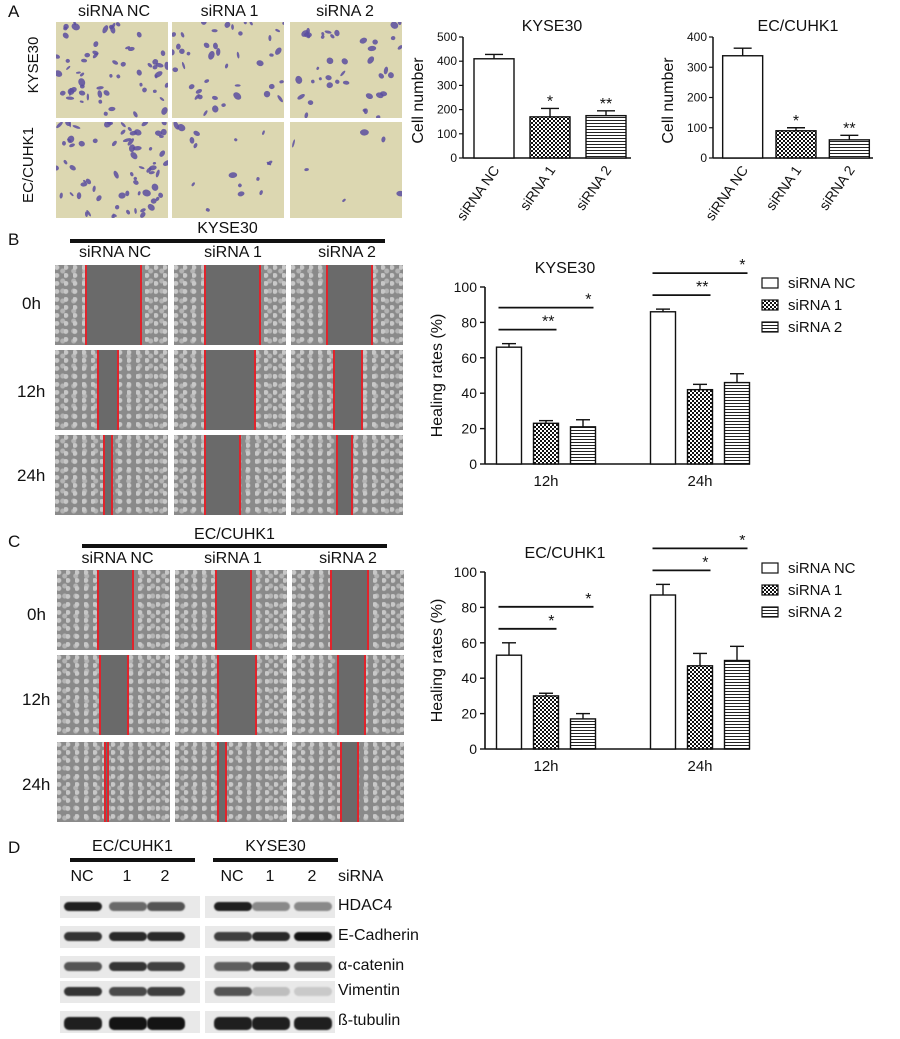  What do you see at coordinates (822, 568) in the screenshot?
I see `legend-label: siRNA NC` at bounding box center [822, 568].